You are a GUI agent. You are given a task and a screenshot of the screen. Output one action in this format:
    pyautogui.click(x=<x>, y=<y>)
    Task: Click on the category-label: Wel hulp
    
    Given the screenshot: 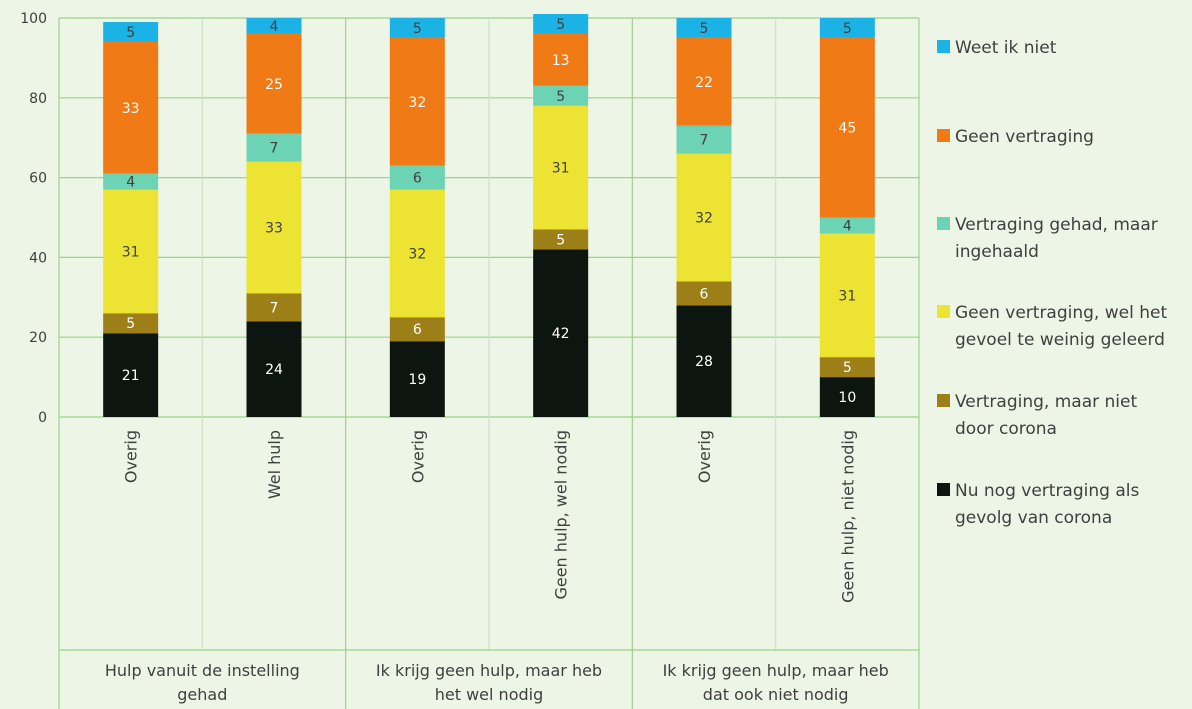 What is the action you would take?
    pyautogui.click(x=274, y=464)
    